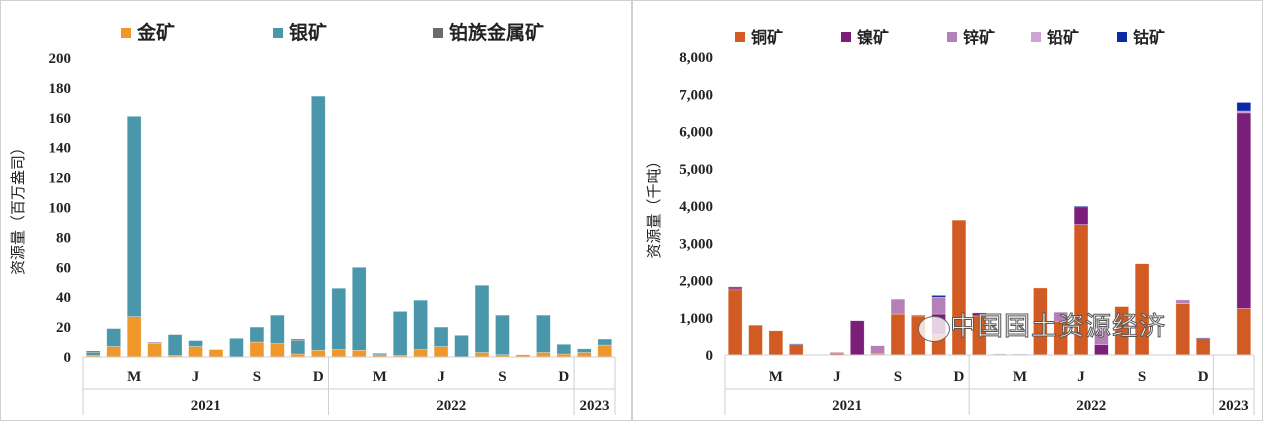 The height and width of the screenshot is (421, 1263). What do you see at coordinates (68, 358) in the screenshot?
I see `y-tick-label: 0` at bounding box center [68, 358].